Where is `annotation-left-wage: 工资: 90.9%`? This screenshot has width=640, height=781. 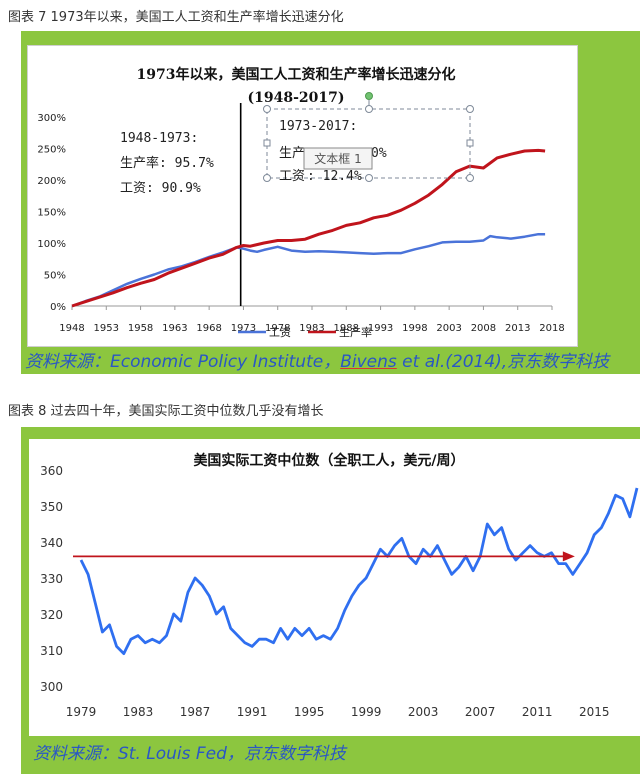
annotation-left-wage: 工资: 90.9% is located at coordinates (160, 188).